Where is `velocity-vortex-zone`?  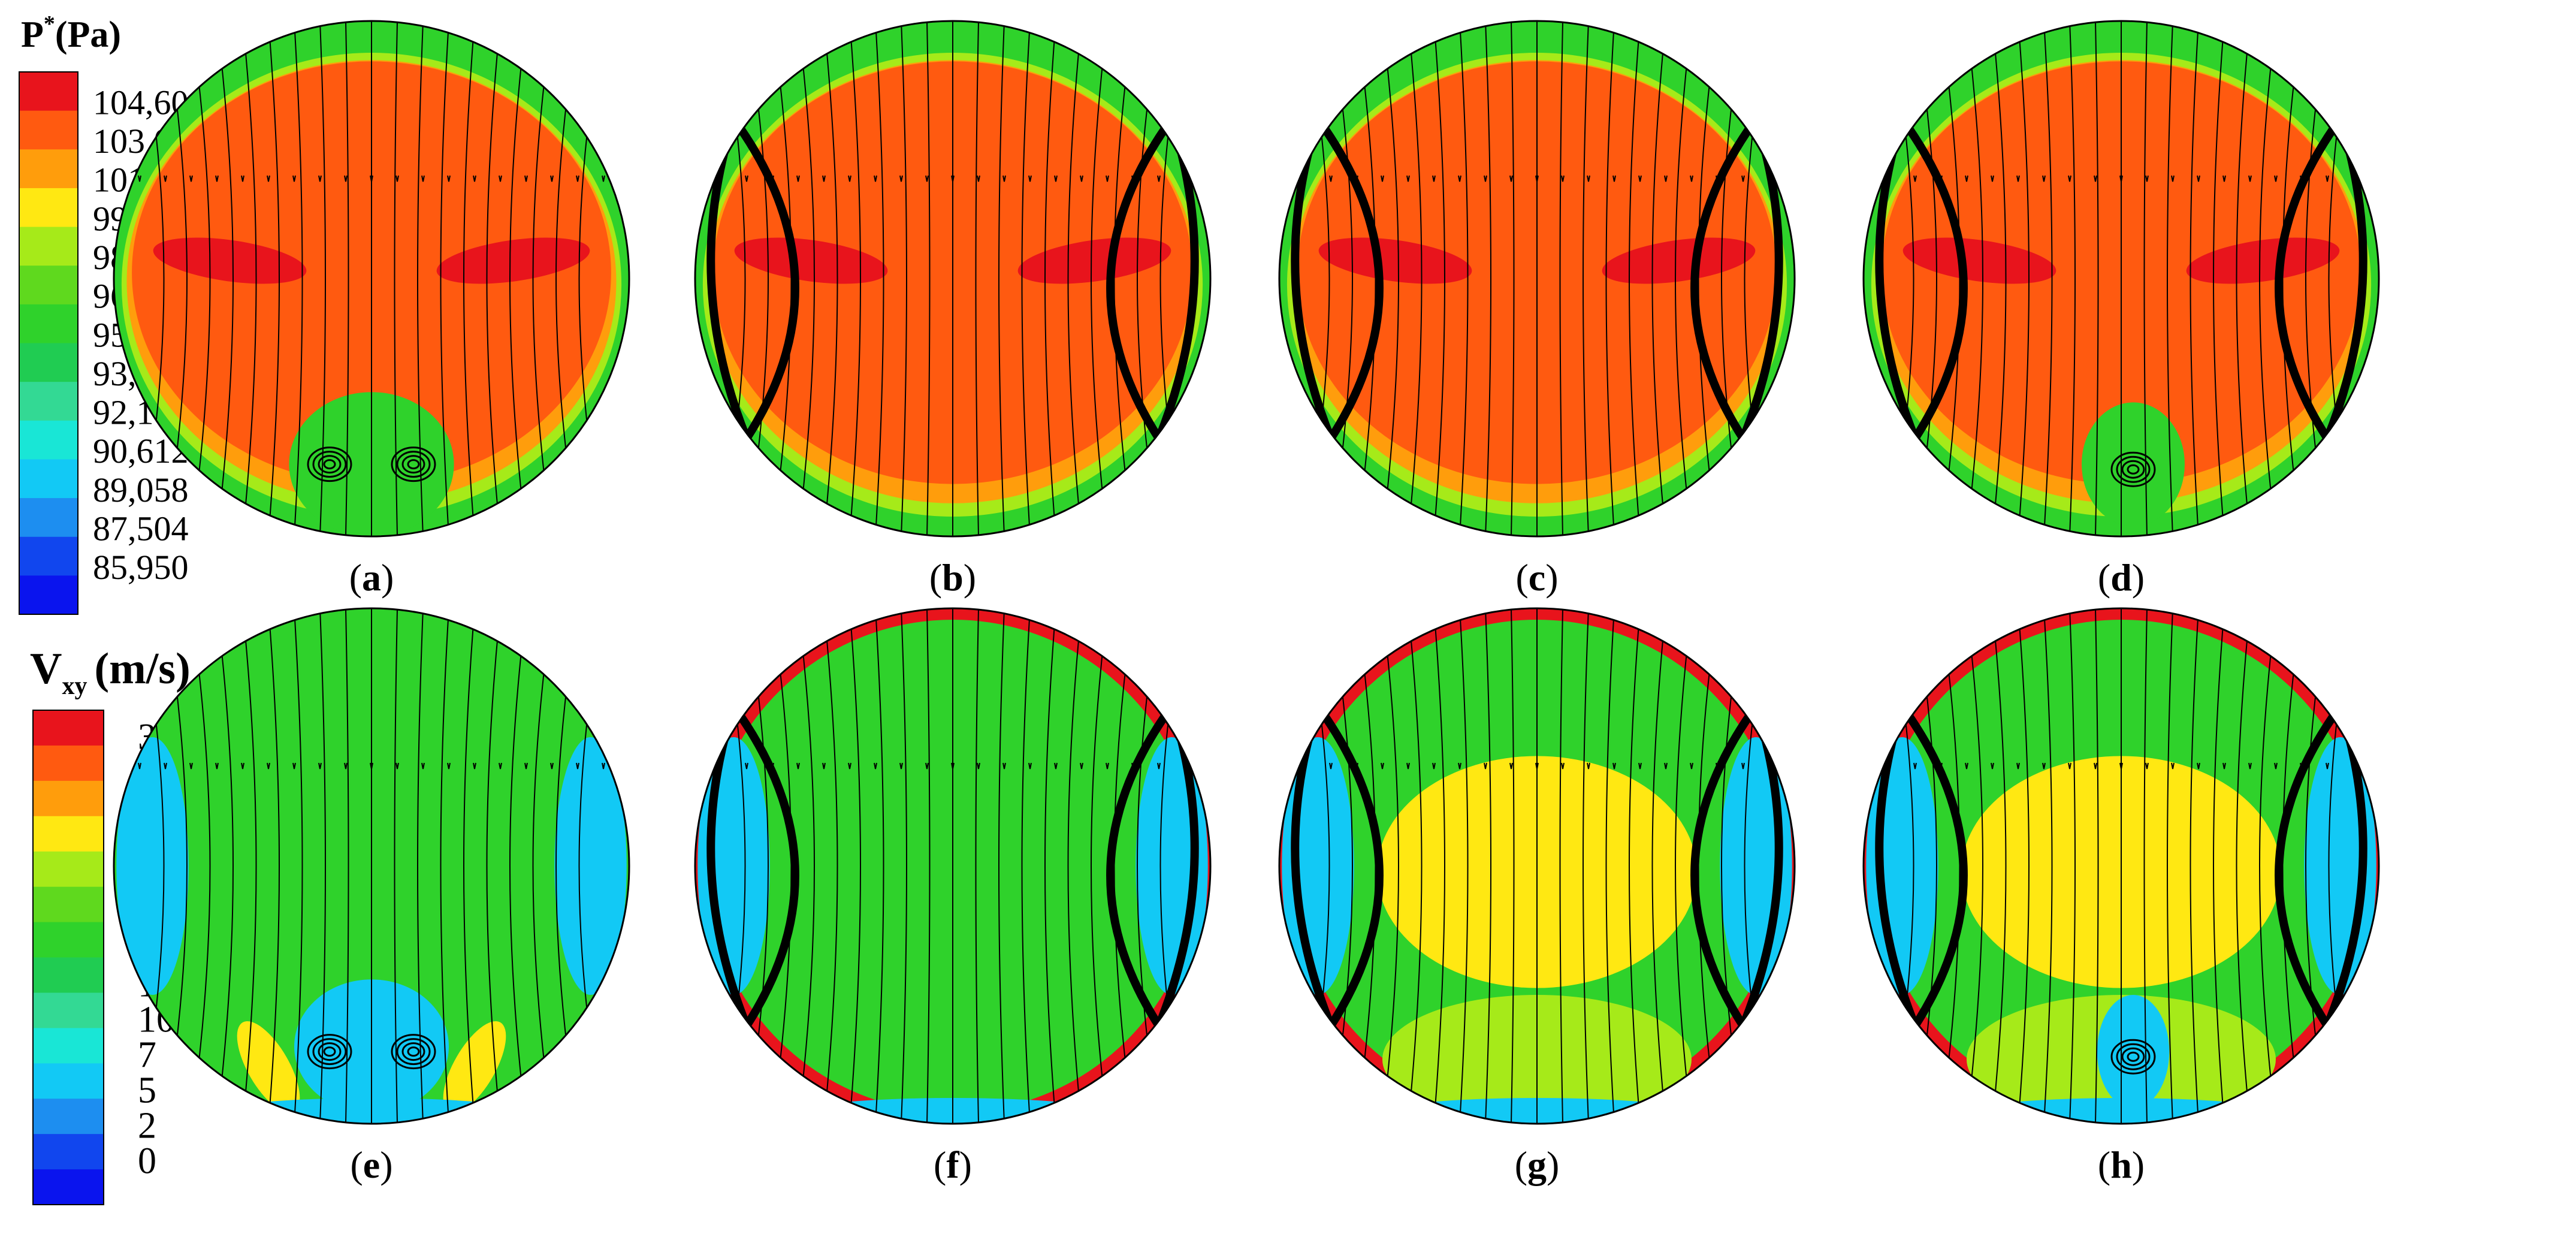
velocity-vortex-zone is located at coordinates (2134, 1052).